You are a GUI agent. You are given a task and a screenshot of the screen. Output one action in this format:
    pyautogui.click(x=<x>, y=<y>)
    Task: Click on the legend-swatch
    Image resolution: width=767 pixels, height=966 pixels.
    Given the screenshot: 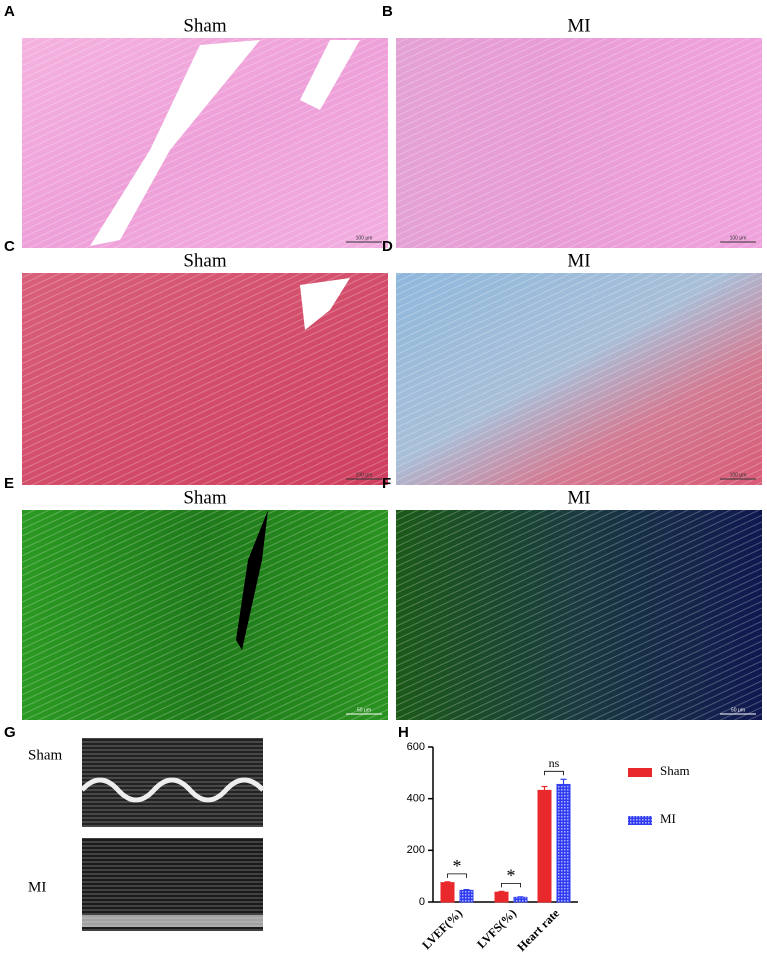 What is the action you would take?
    pyautogui.click(x=640, y=772)
    